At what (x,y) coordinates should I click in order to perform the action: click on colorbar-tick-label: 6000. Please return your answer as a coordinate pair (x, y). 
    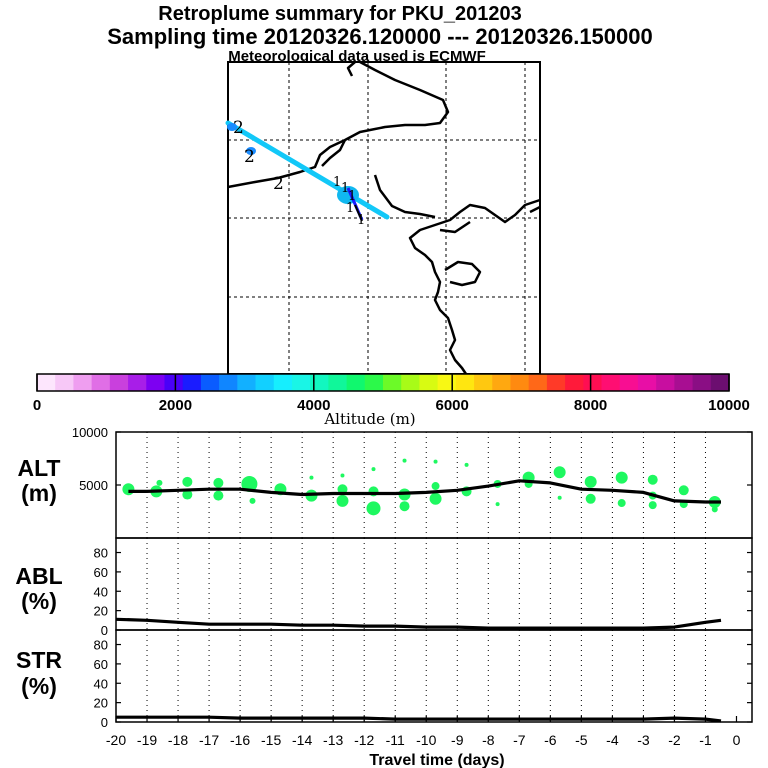
    Looking at the image, I should click on (452, 405).